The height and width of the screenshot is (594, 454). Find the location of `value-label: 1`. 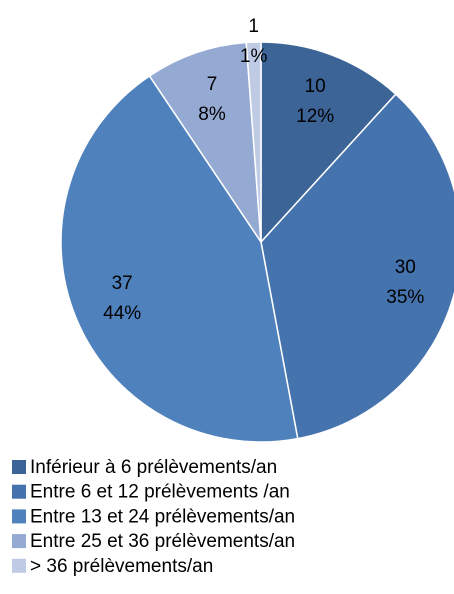

value-label: 1 is located at coordinates (253, 26).